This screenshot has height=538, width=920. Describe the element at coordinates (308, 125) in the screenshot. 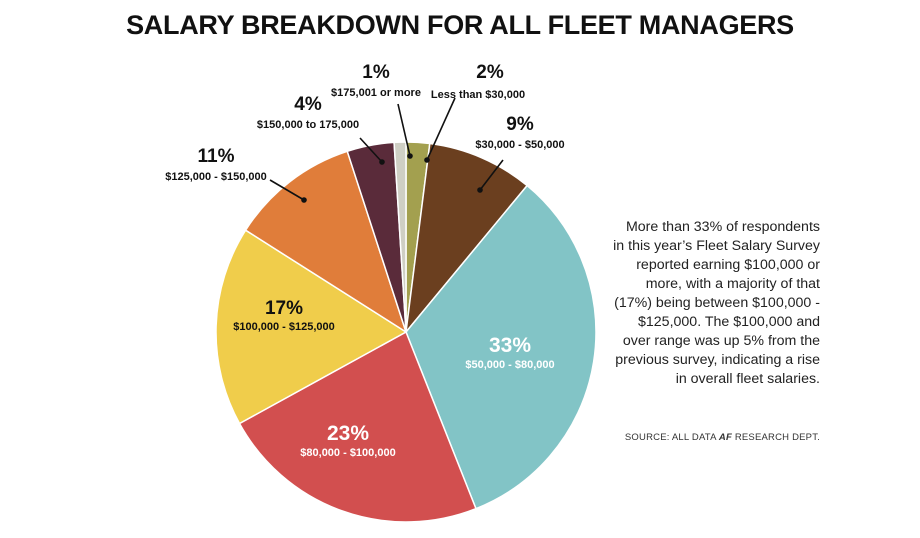

I see `slice-range-label: $150,000 to 175,000` at that location.